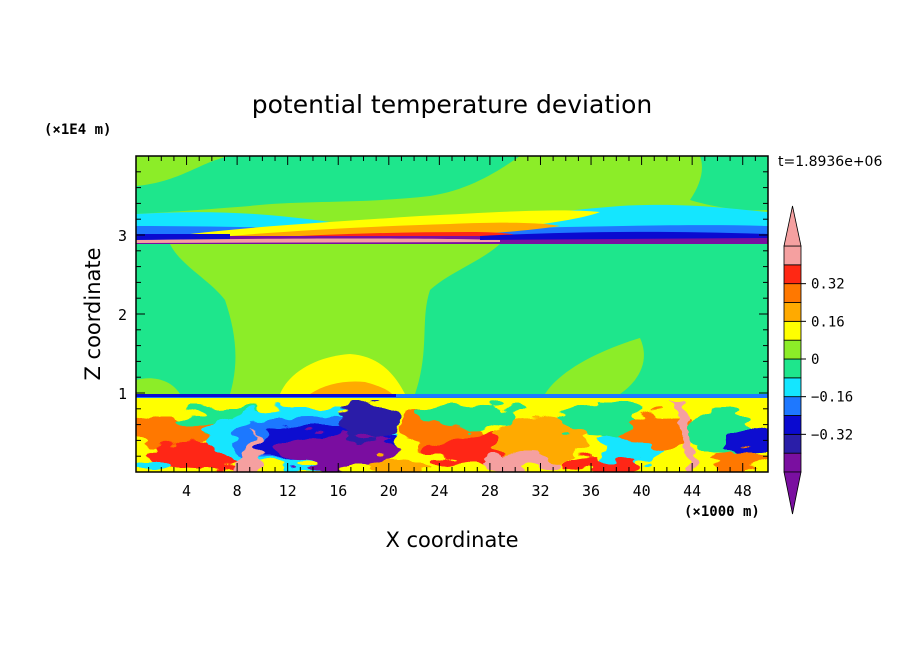 Image resolution: width=904 pixels, height=654 pixels. Describe the element at coordinates (158, 386) in the screenshot. I see `field-middle-left-yellow` at that location.